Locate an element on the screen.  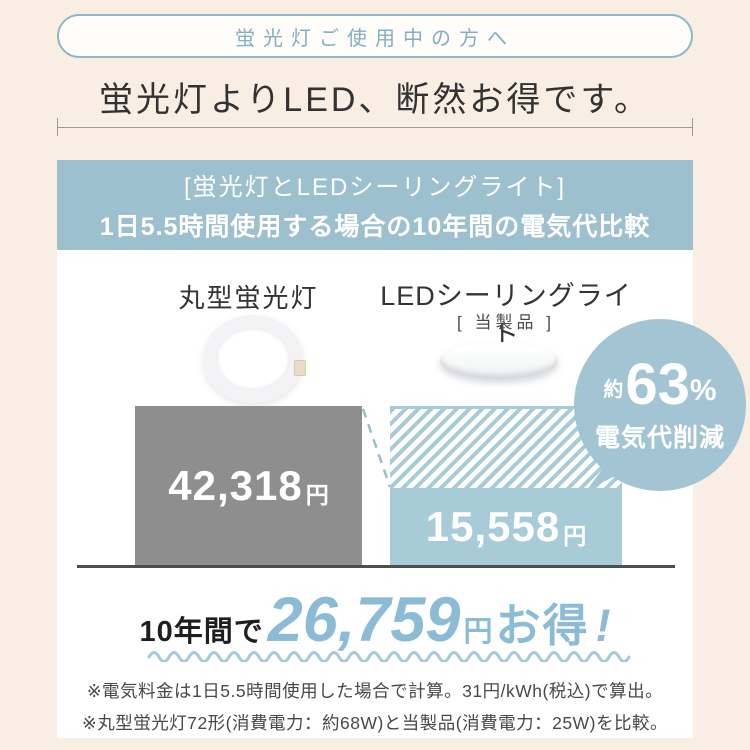
savings-amount: 26,759 is located at coordinates (364, 620).